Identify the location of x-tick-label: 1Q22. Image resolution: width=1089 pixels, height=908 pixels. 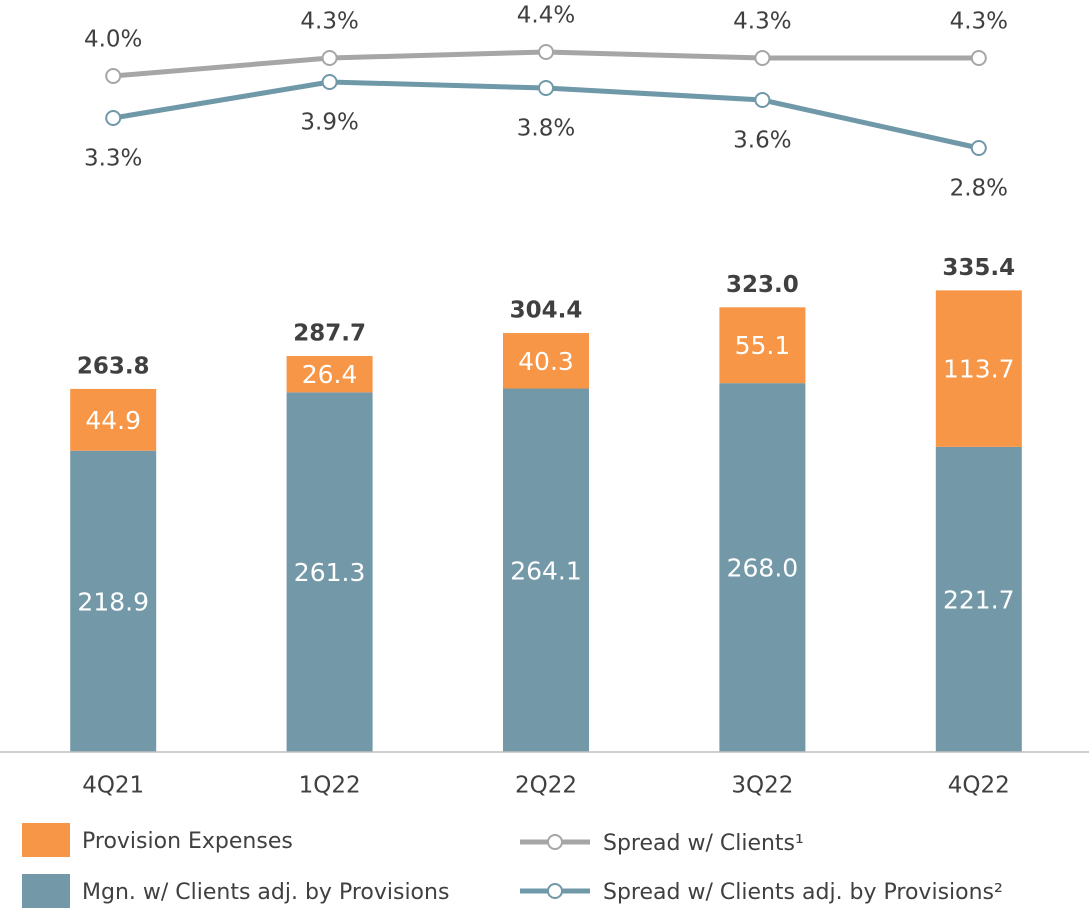
(330, 786).